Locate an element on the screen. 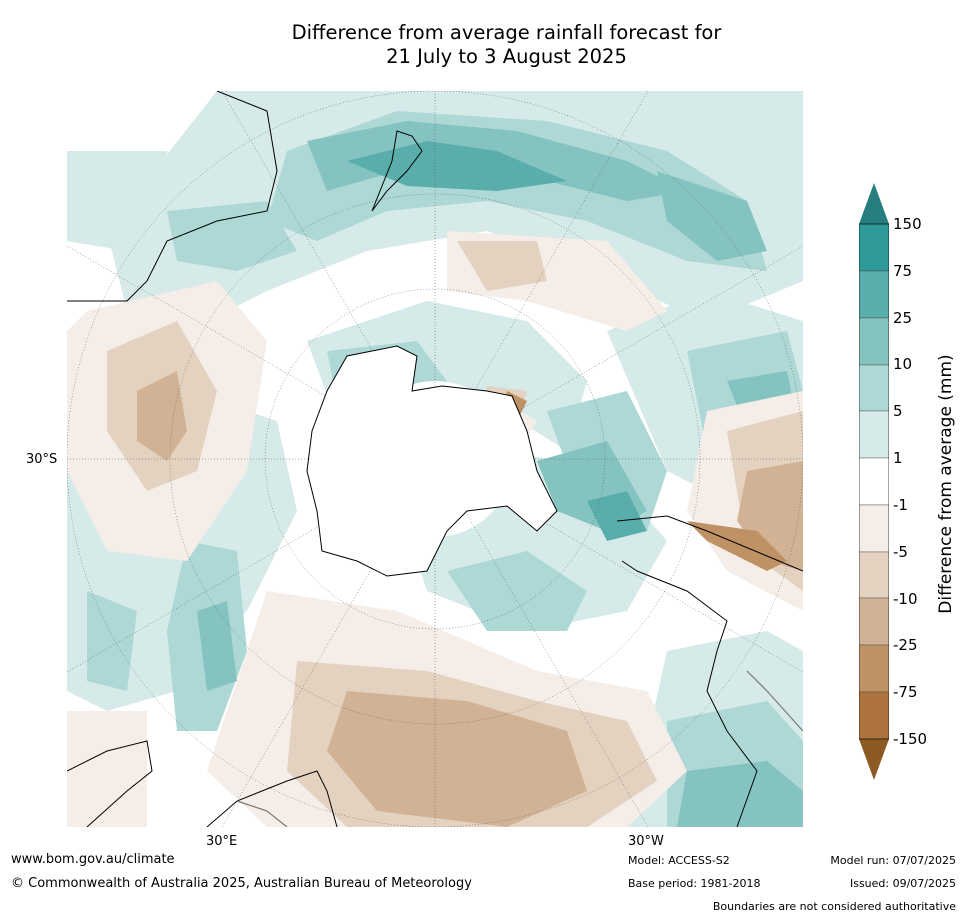 Image resolution: width=965 pixels, height=919 pixels. colorbar-over-triangle is located at coordinates (874, 203).